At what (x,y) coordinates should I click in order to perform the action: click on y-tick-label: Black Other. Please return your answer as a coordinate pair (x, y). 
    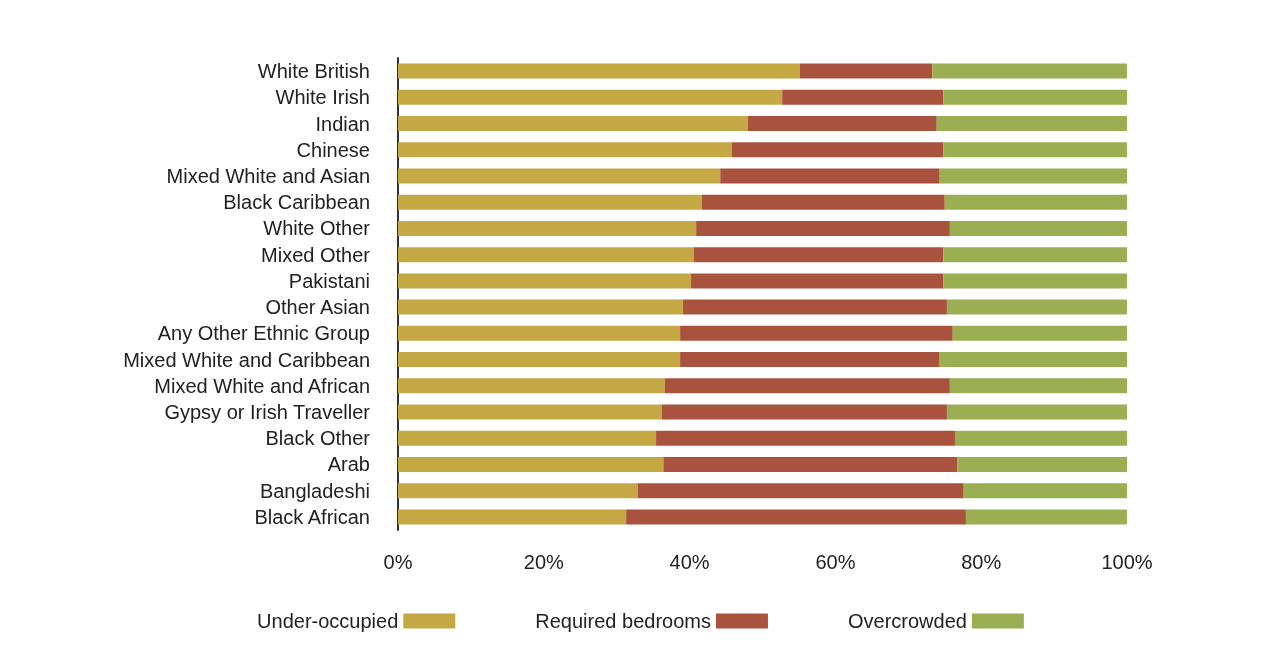
    Looking at the image, I should click on (318, 438).